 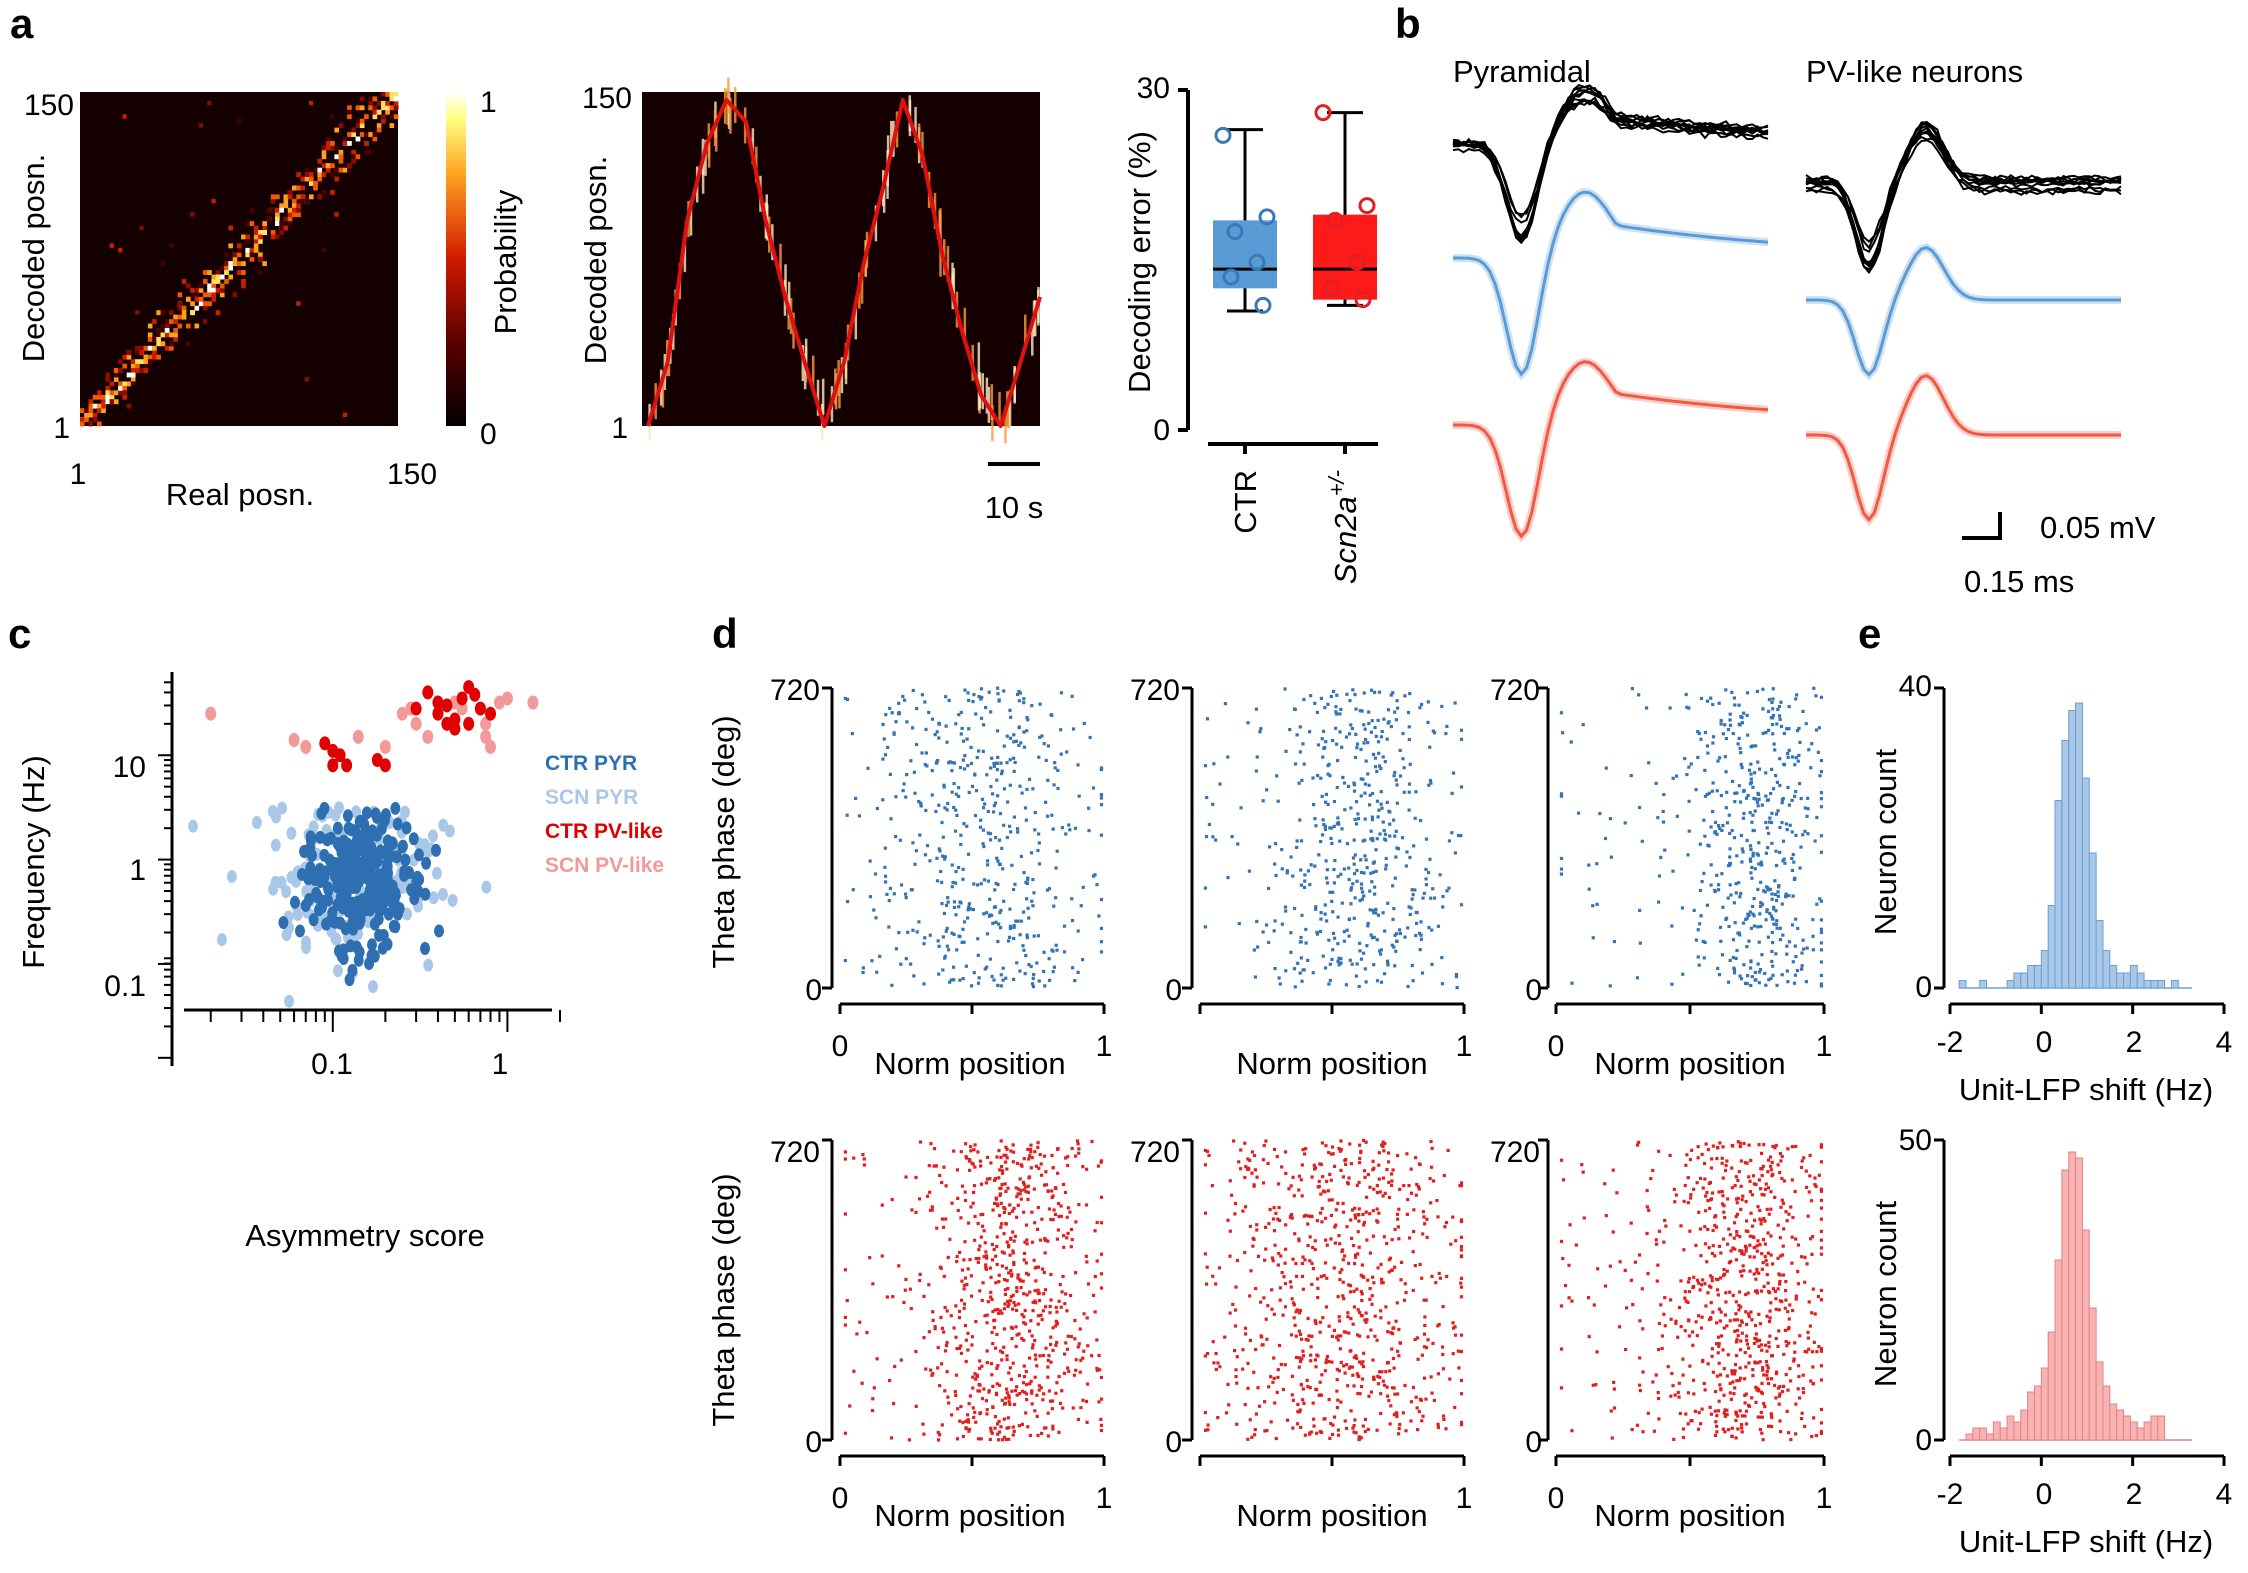 I want to click on scn-pyr-point, so click(x=256, y=822).